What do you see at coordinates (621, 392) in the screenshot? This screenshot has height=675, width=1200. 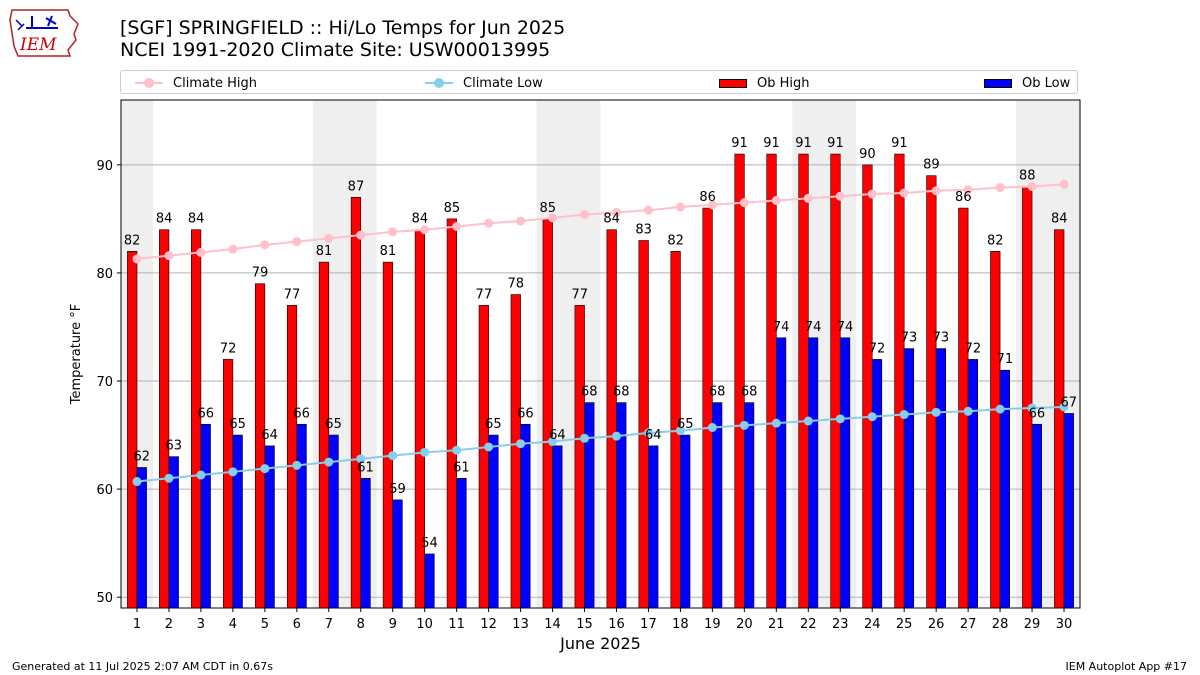 I see `ob-low-value-16: 68` at bounding box center [621, 392].